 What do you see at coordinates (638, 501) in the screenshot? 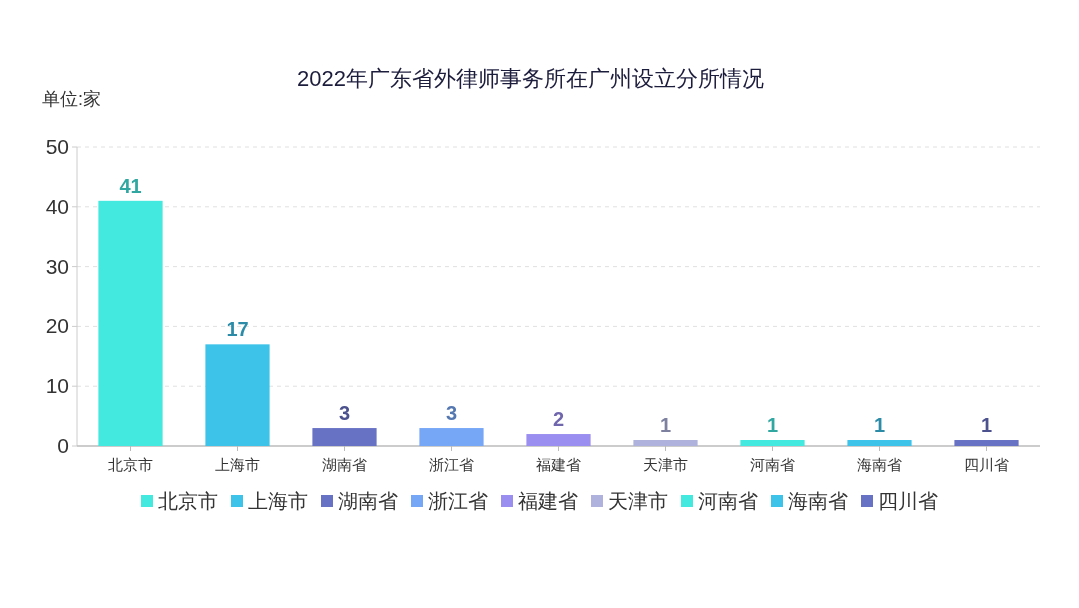
I see `legend-label: 天津市` at bounding box center [638, 501].